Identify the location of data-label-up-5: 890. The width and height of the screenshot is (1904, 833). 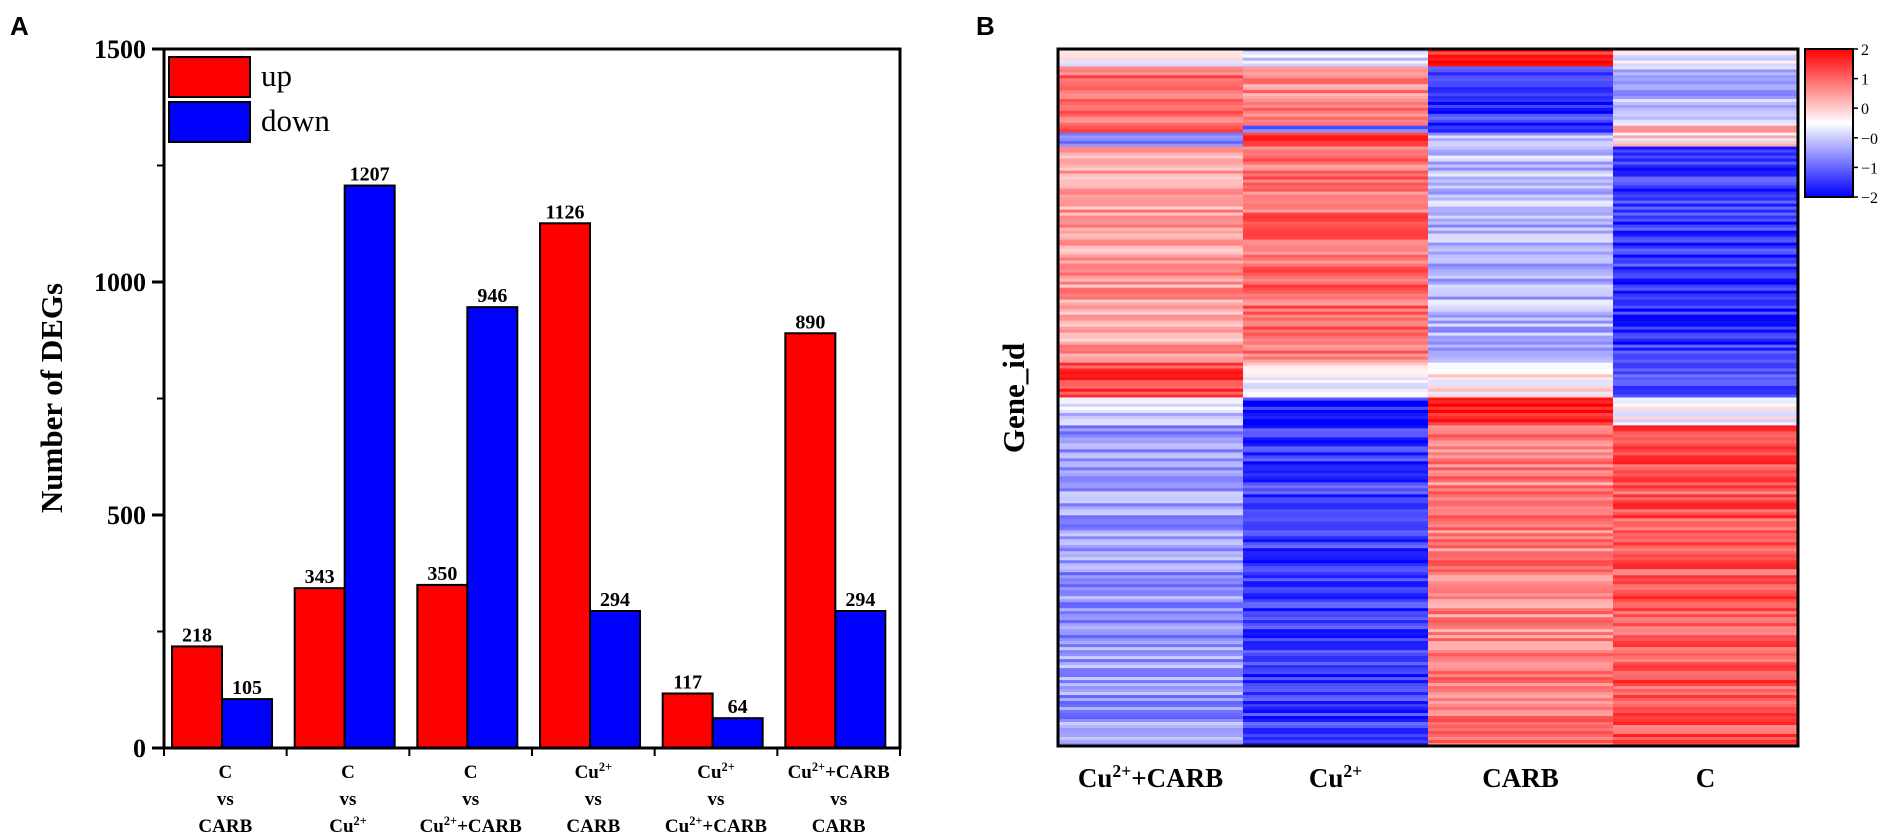
(810, 322).